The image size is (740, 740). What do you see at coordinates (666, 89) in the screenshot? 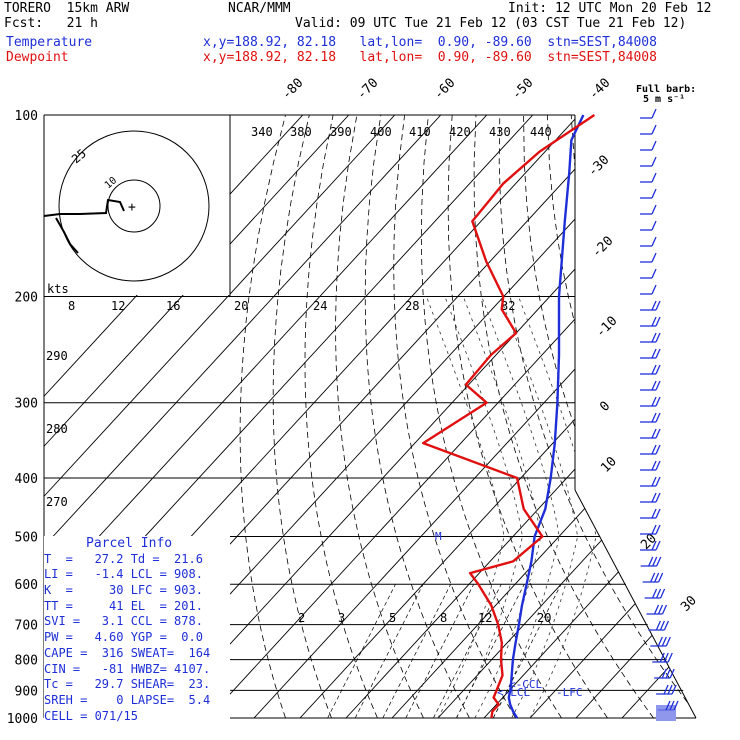
I see `barb-legend-line1: Full barb:` at bounding box center [666, 89].